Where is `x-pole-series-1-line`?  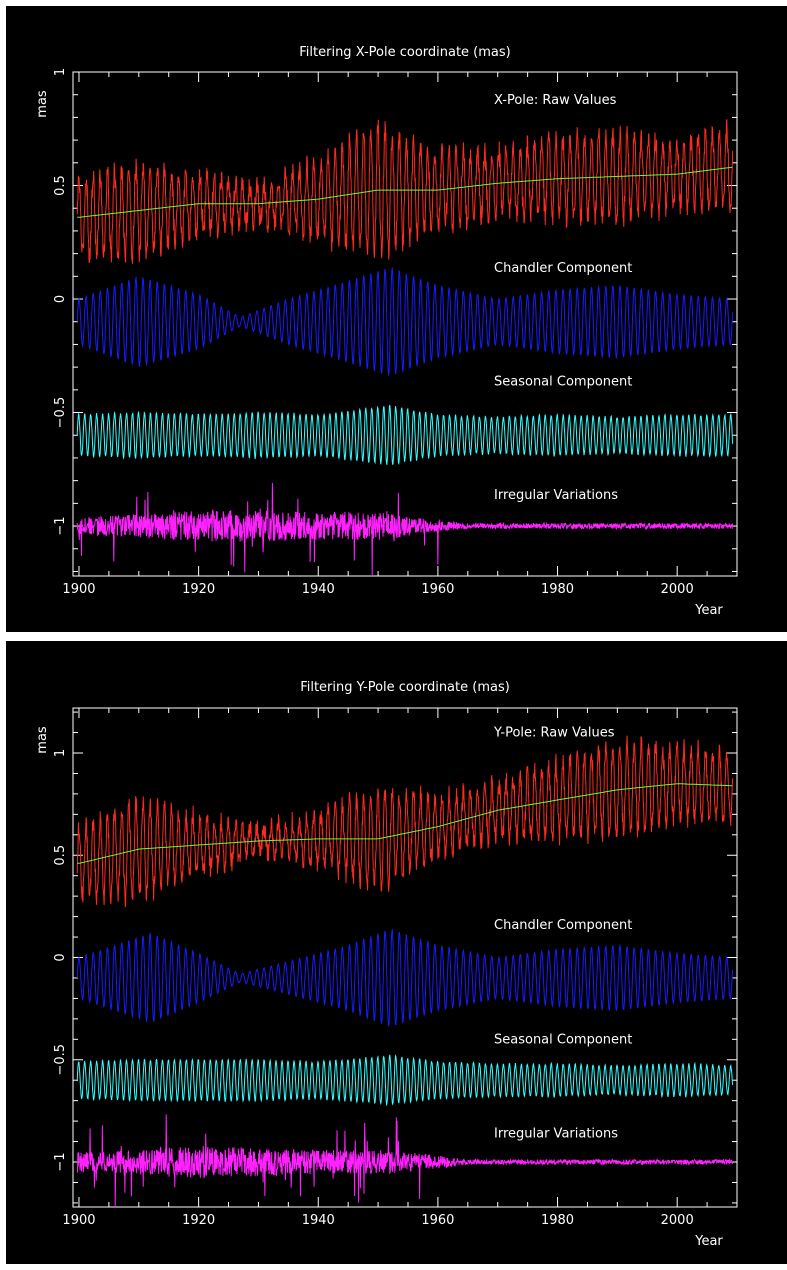 x-pole-series-1-line is located at coordinates (405, 191).